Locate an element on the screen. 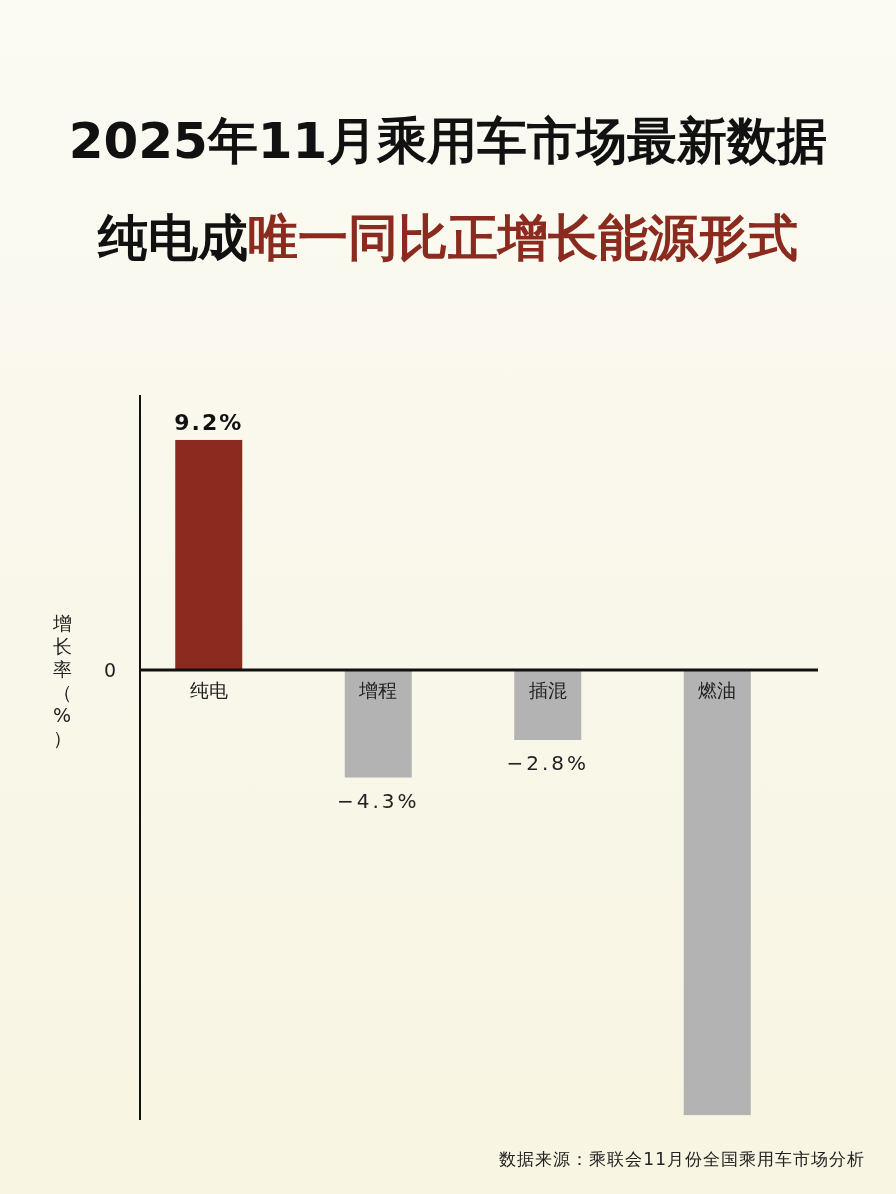  x-tick-label: 插混 is located at coordinates (547, 690).